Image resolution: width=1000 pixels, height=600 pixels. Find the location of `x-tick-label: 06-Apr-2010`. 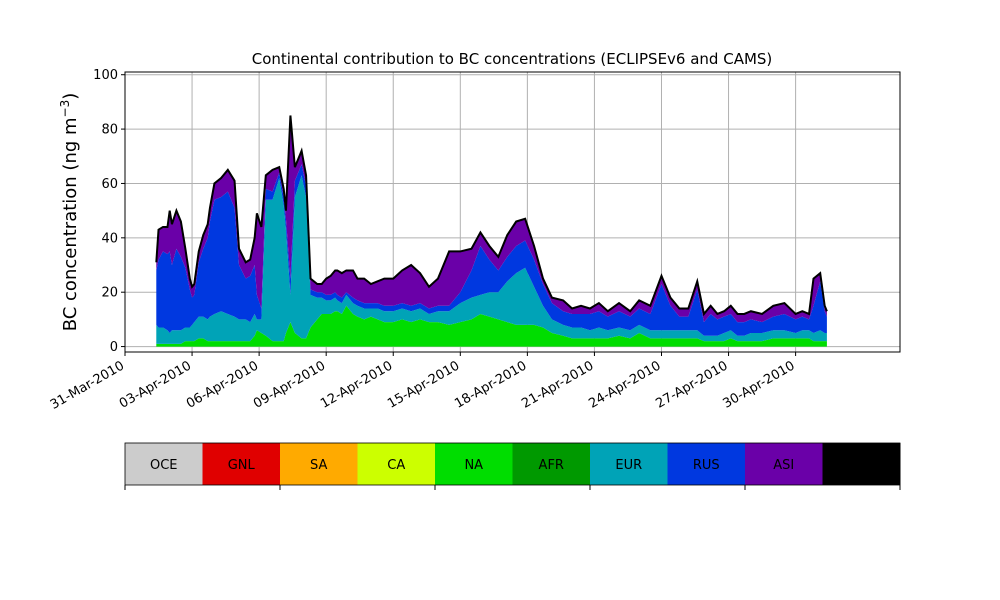

x-tick-label: 06-Apr-2010 is located at coordinates (222, 384).